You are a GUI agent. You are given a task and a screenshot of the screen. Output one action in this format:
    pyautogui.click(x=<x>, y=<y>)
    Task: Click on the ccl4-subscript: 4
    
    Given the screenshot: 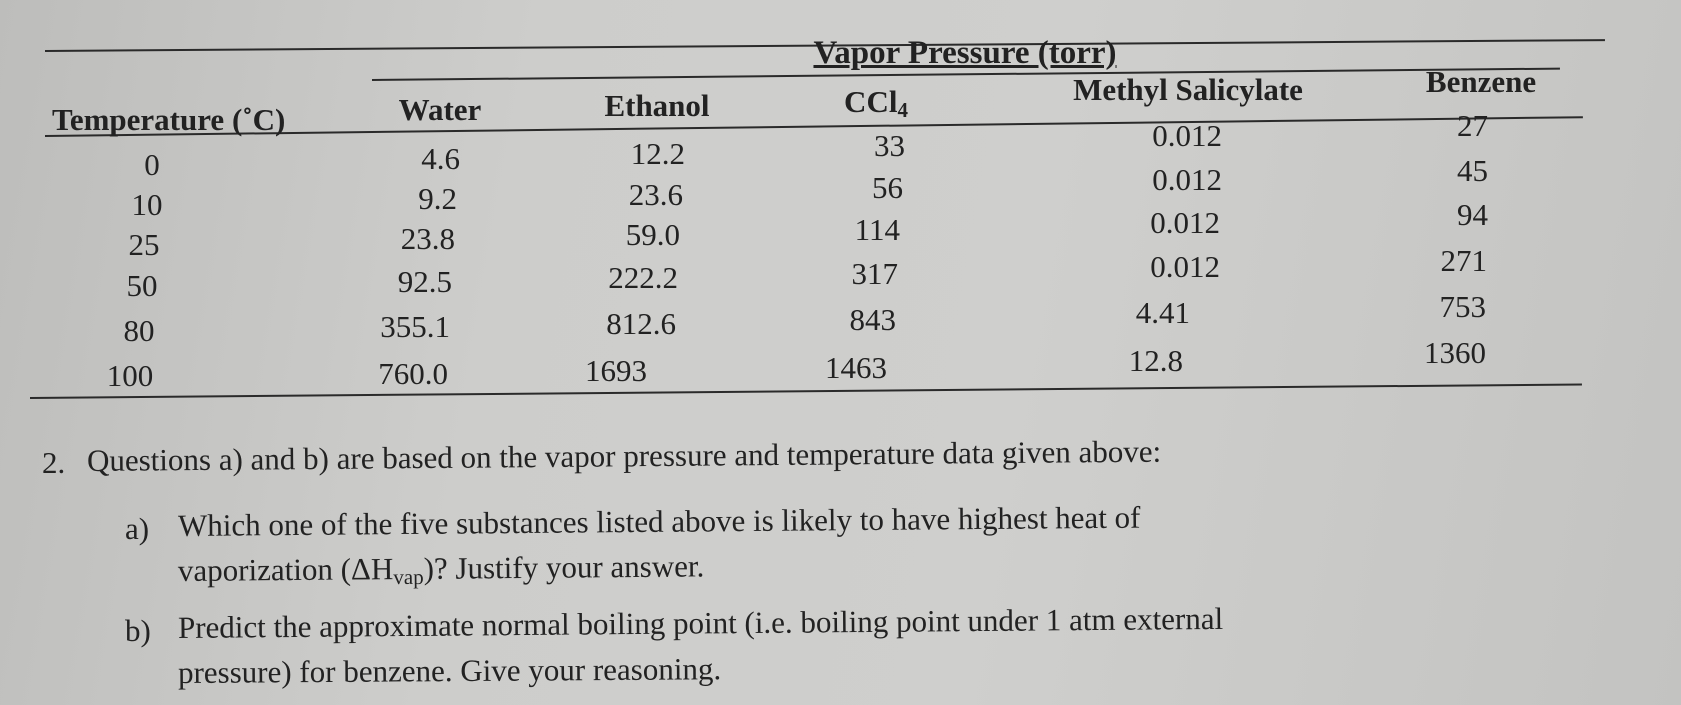 What is the action you would take?
    pyautogui.click(x=902, y=110)
    